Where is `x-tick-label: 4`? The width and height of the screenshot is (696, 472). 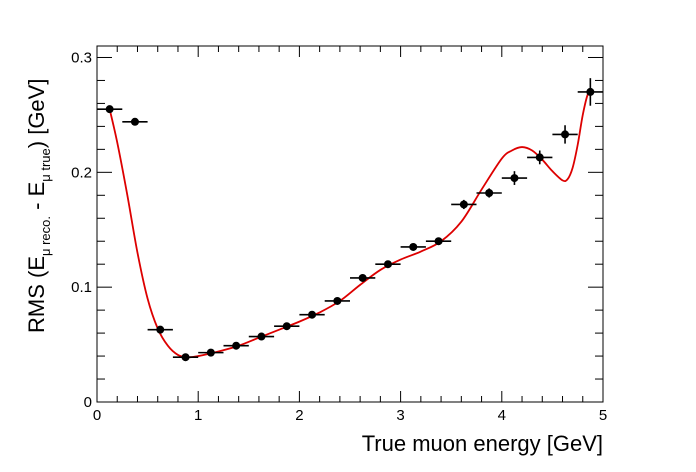 x-tick-label: 4 is located at coordinates (502, 415).